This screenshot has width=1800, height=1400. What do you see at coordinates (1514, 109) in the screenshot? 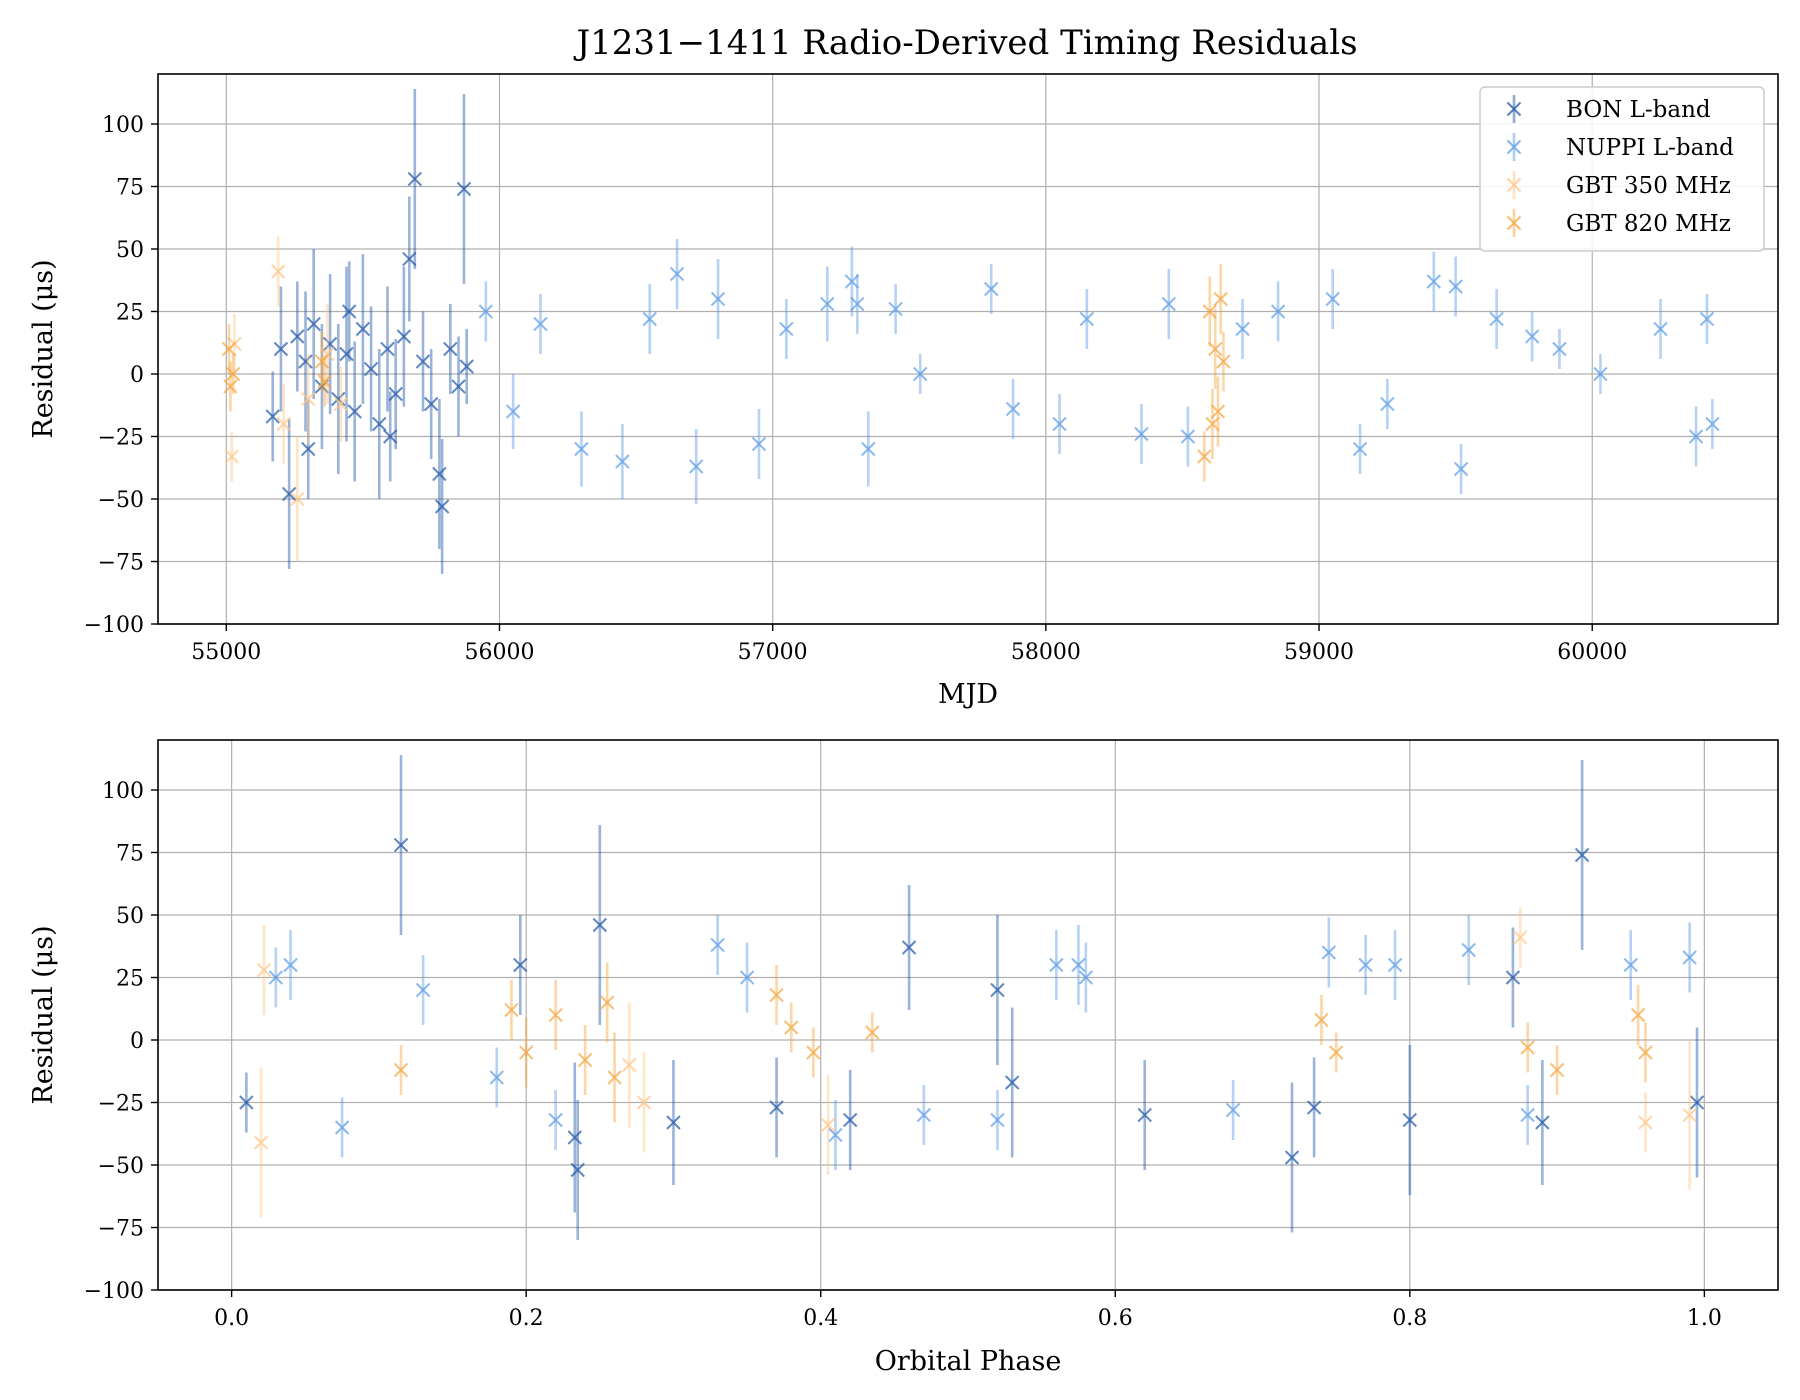
I see `legend-marker-swatch` at bounding box center [1514, 109].